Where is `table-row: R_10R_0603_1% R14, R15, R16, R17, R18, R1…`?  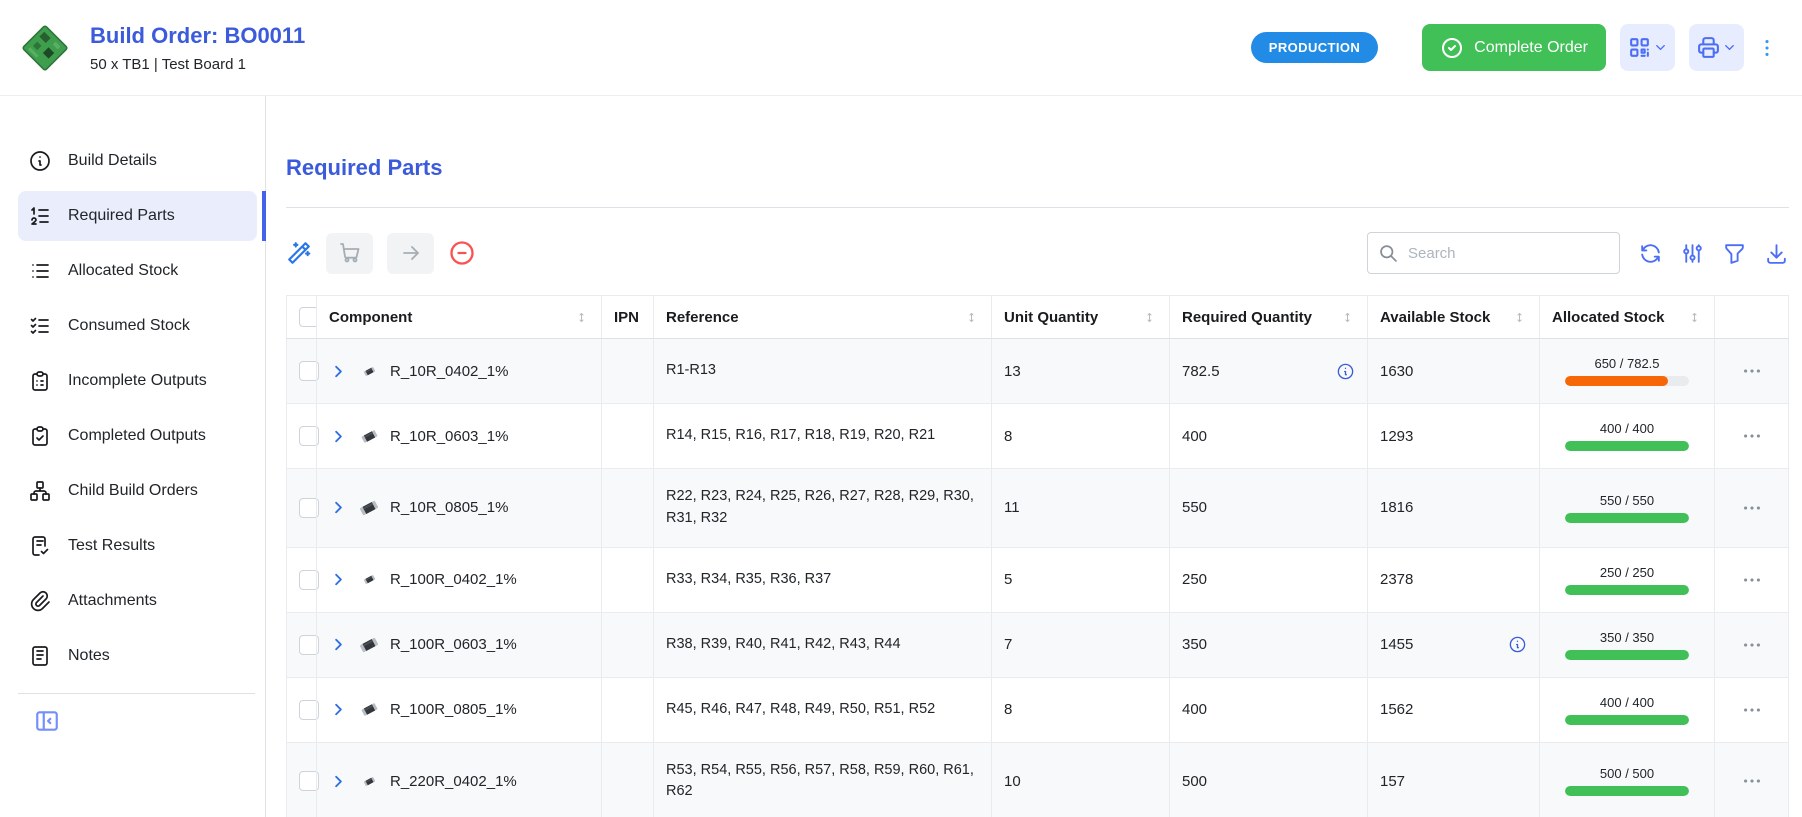 table-row: R_10R_0603_1% R14, R15, R16, R17, R18, R1… is located at coordinates (1037, 436).